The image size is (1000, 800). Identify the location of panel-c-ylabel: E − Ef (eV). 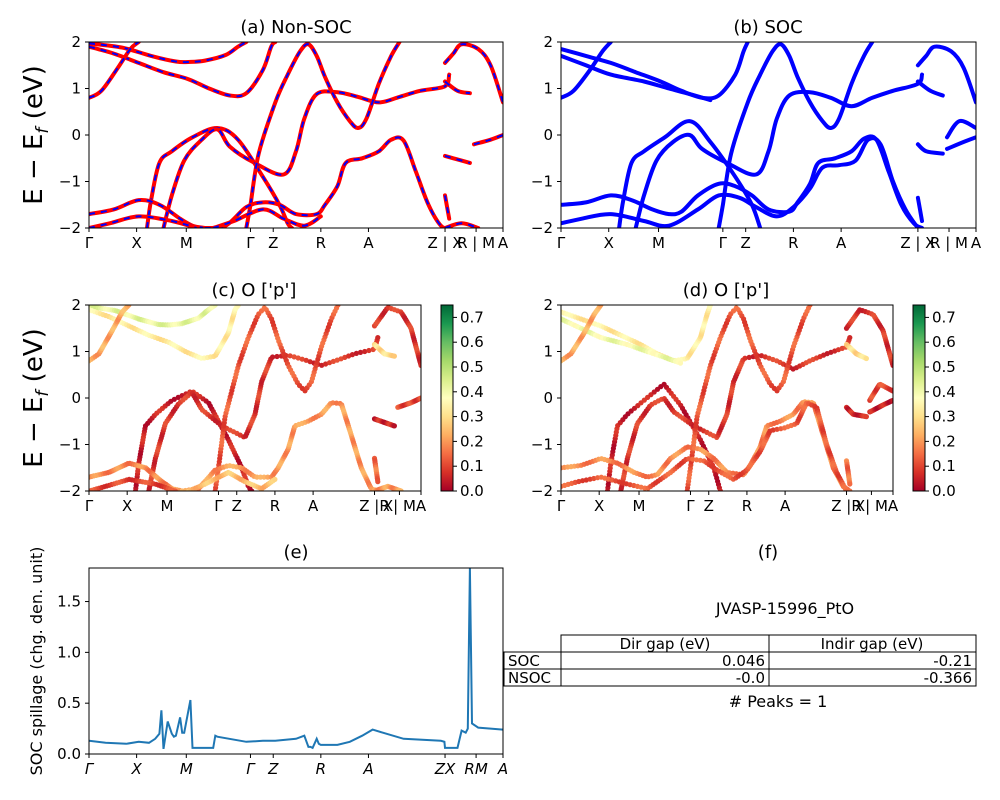
(36, 398).